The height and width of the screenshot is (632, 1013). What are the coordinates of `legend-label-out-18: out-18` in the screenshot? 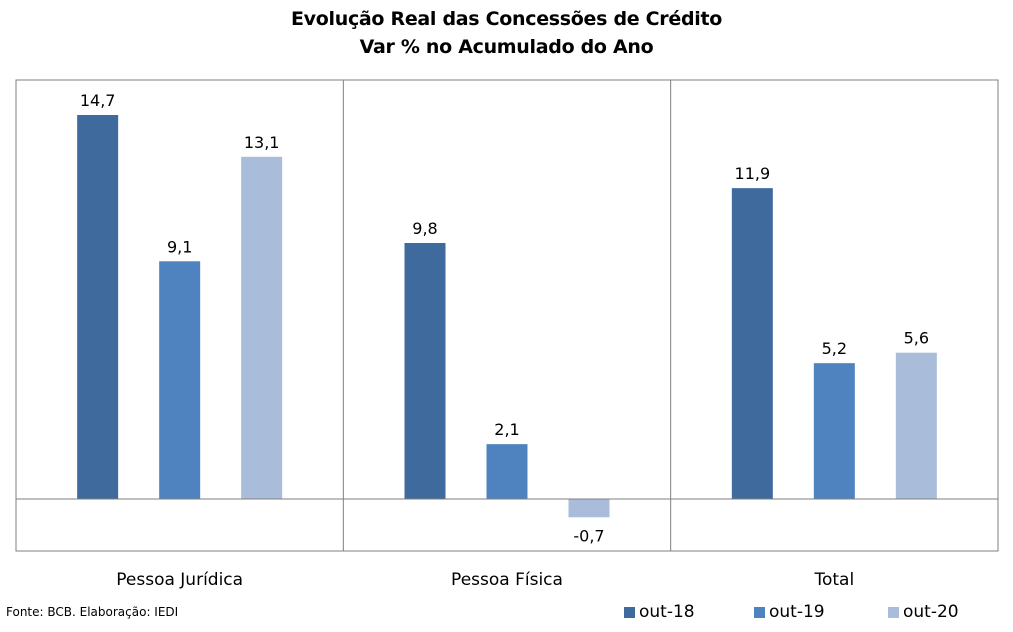 It's located at (667, 612).